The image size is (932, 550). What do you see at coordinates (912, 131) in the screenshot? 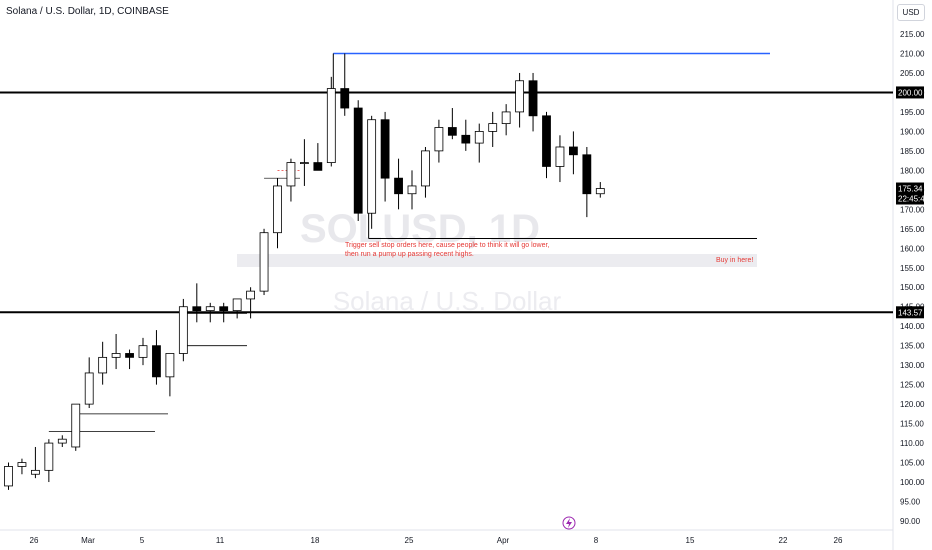
I see `y-tick-label: 190.00` at bounding box center [912, 131].